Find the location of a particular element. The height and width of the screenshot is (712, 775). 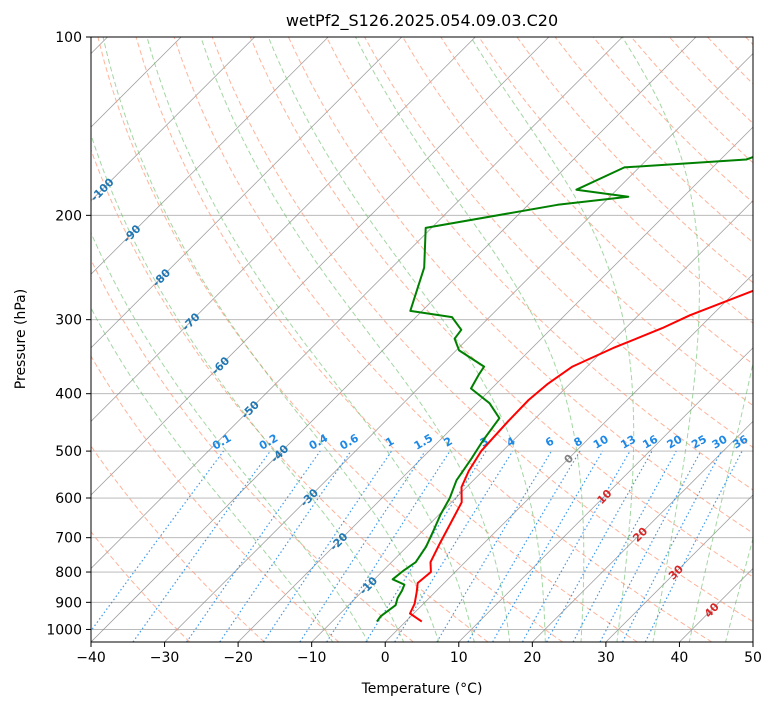

chart-title: wetPf2_S126.2025.054.09.03.C20 is located at coordinates (422, 21).